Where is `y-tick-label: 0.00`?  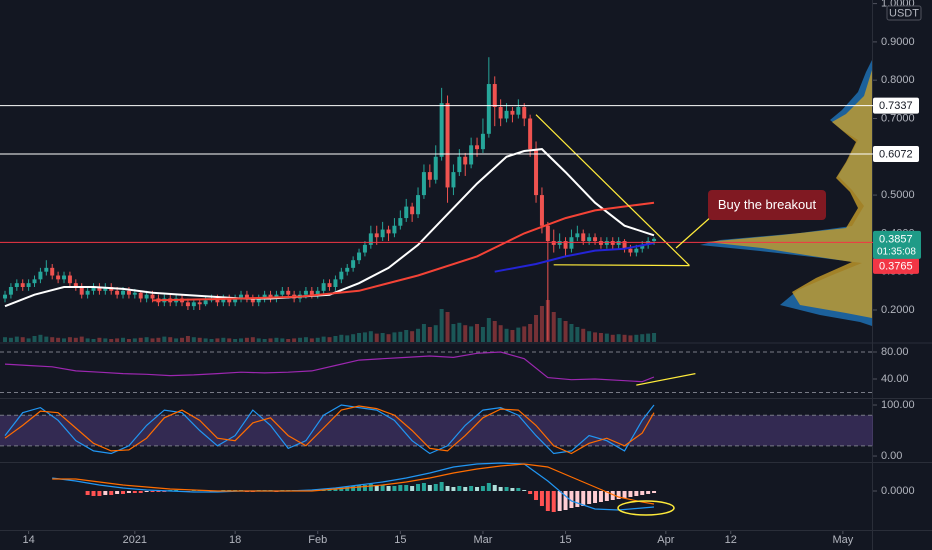 y-tick-label: 0.00 is located at coordinates (891, 456).